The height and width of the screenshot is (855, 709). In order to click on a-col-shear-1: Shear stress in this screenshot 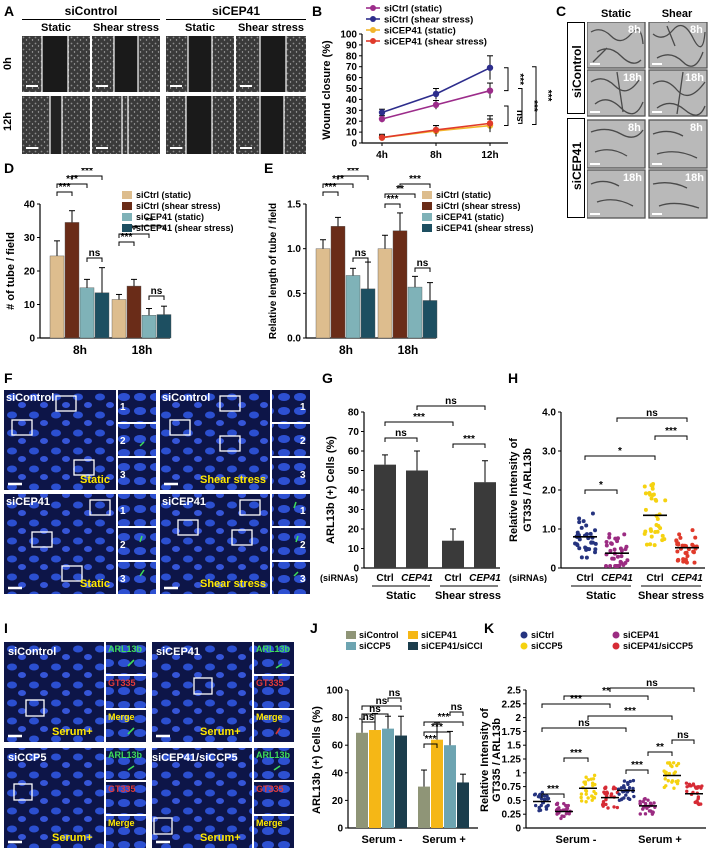, I will do `click(126, 28)`.